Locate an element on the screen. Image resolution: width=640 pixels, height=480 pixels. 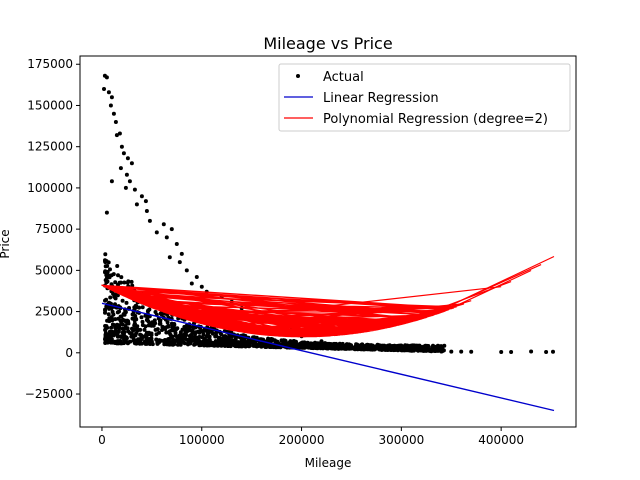
x-axis-label: Mileage is located at coordinates (328, 463).